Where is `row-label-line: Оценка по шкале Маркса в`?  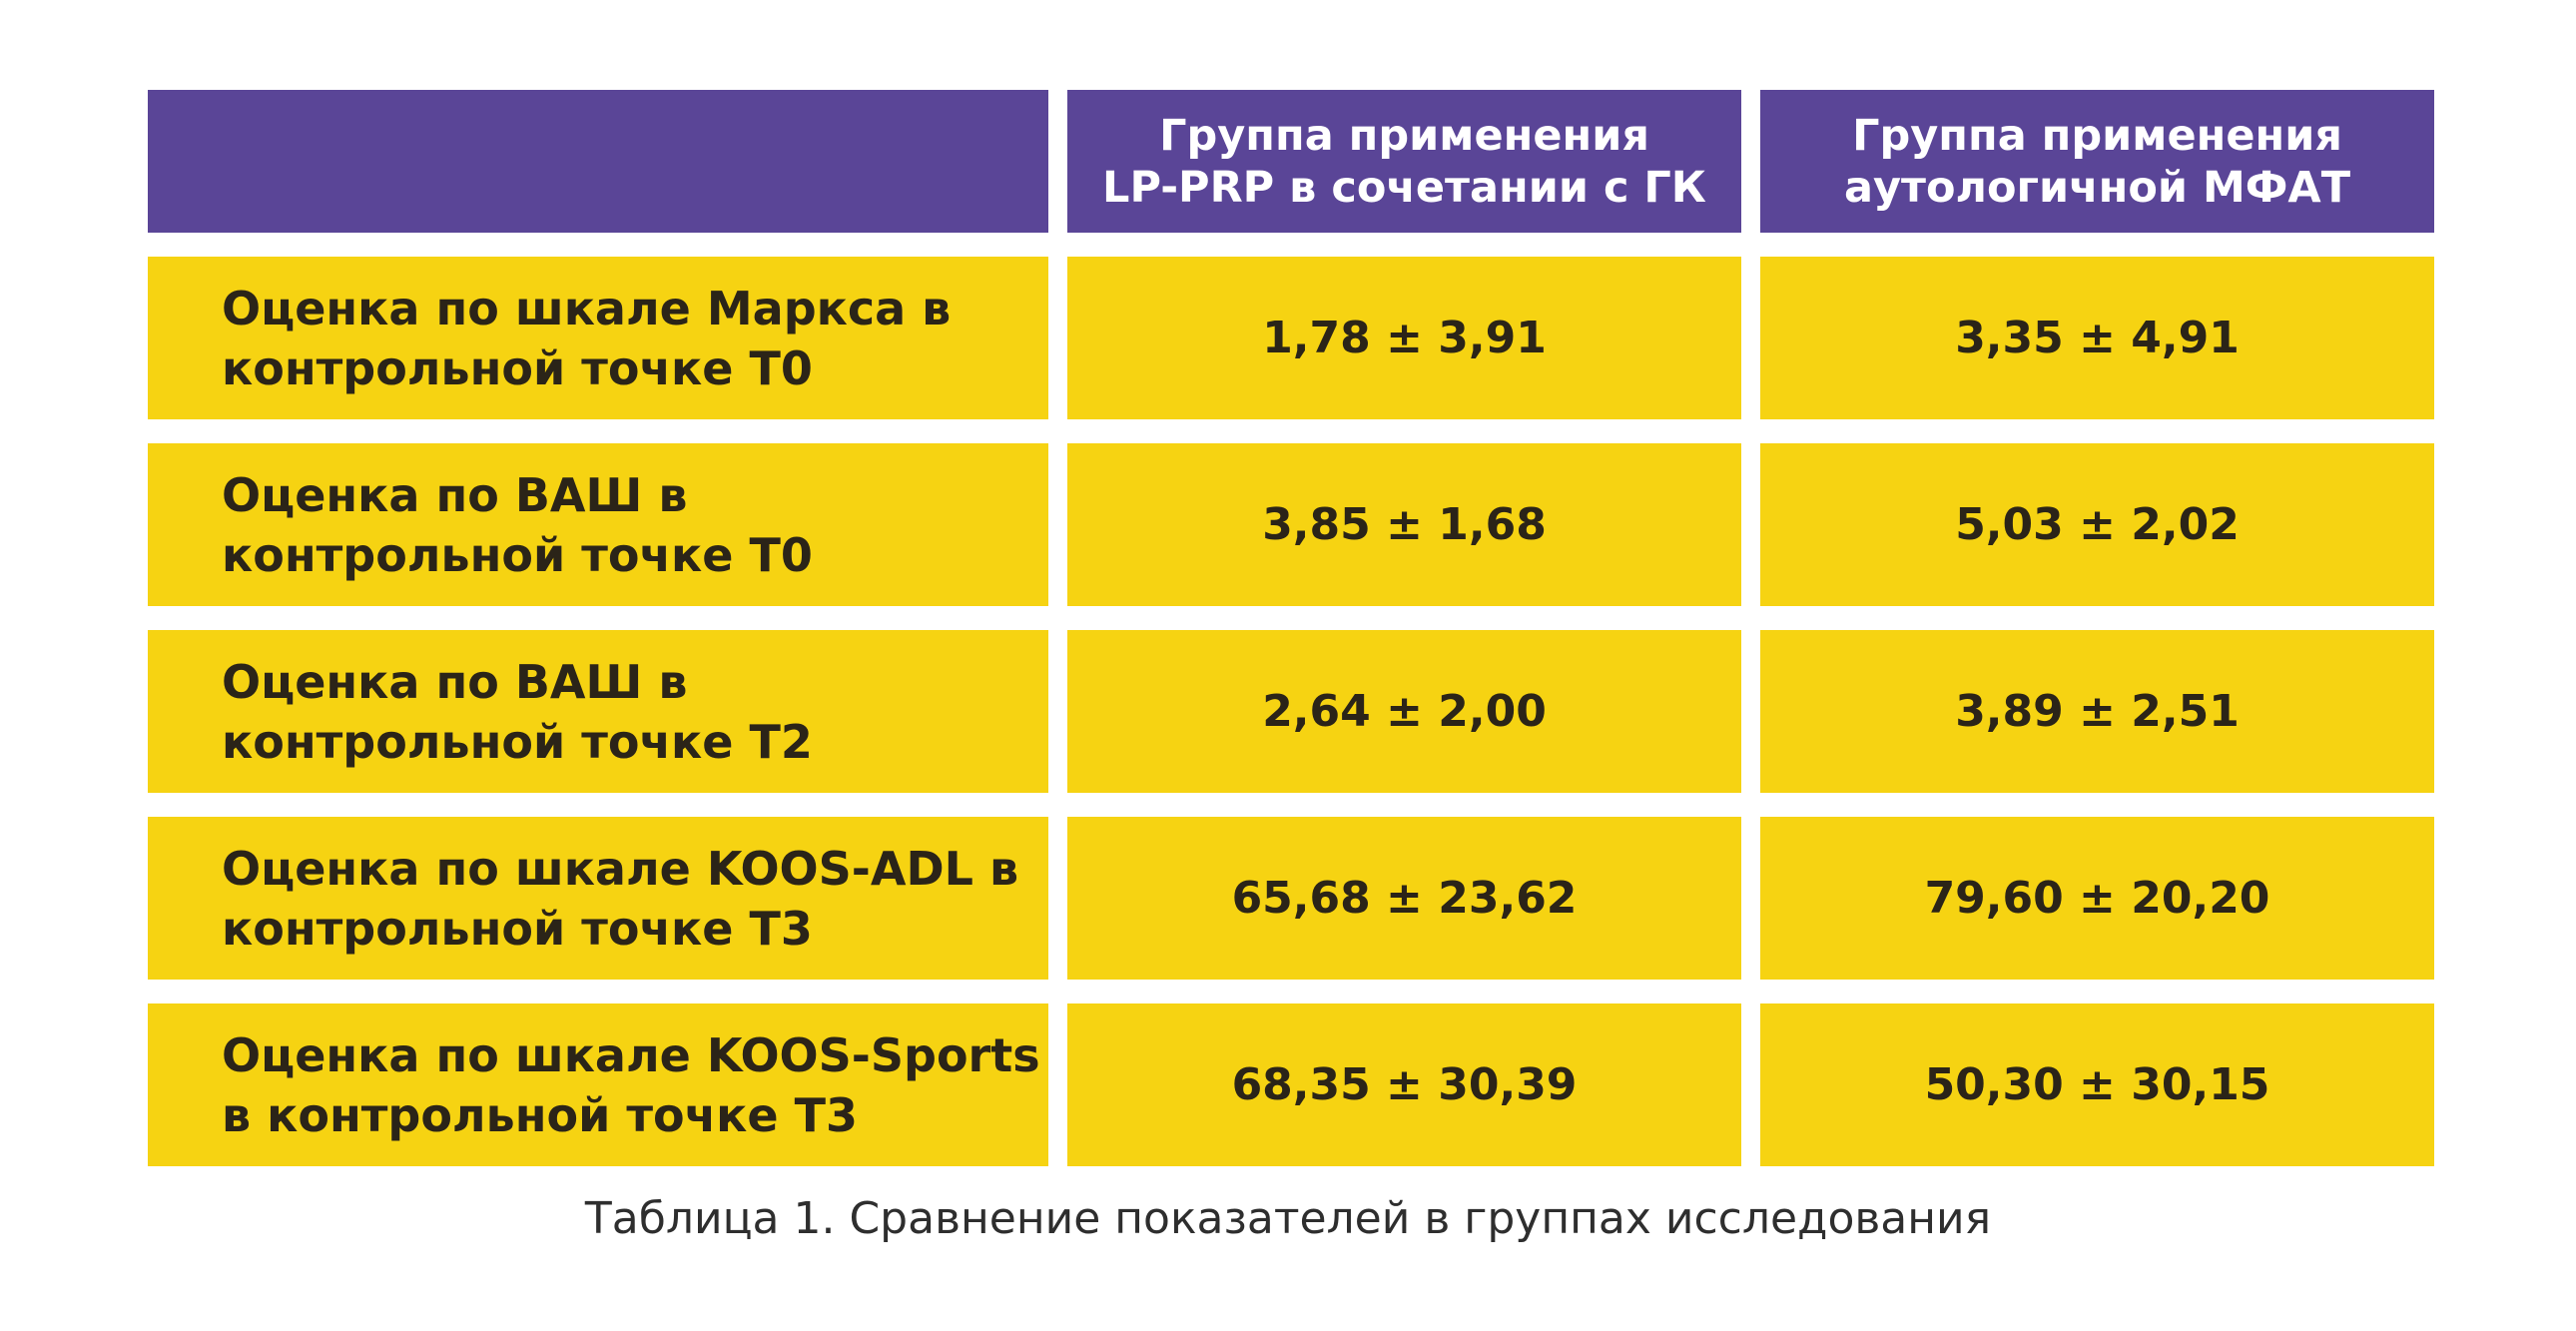
row-label-line: Оценка по шкале Маркса в is located at coordinates (587, 308).